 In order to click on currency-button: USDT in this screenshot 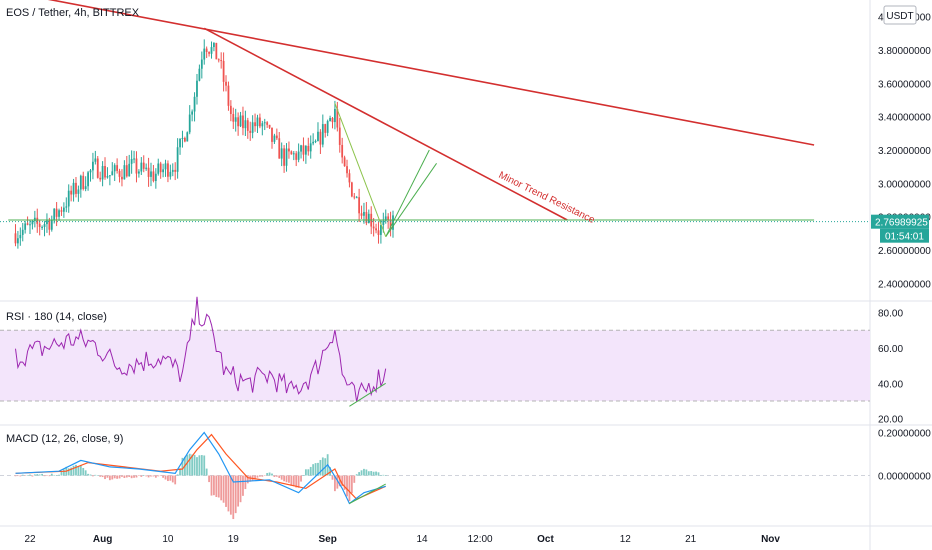, I will do `click(900, 15)`.